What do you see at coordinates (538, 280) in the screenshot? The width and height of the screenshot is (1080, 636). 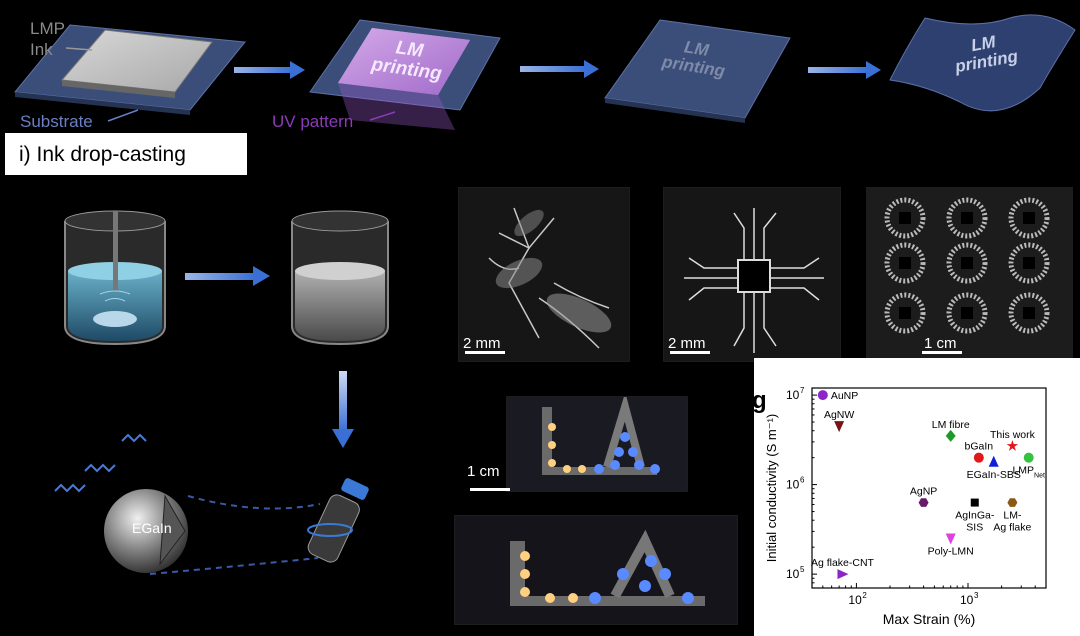 I see `flower-pattern` at bounding box center [538, 280].